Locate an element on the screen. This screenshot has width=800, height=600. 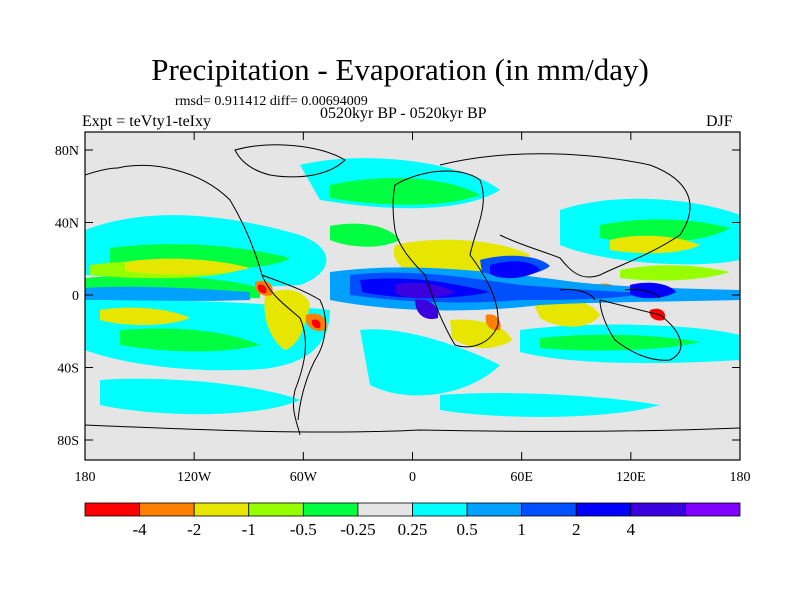
lat-tick-label: 80S is located at coordinates (68, 441).